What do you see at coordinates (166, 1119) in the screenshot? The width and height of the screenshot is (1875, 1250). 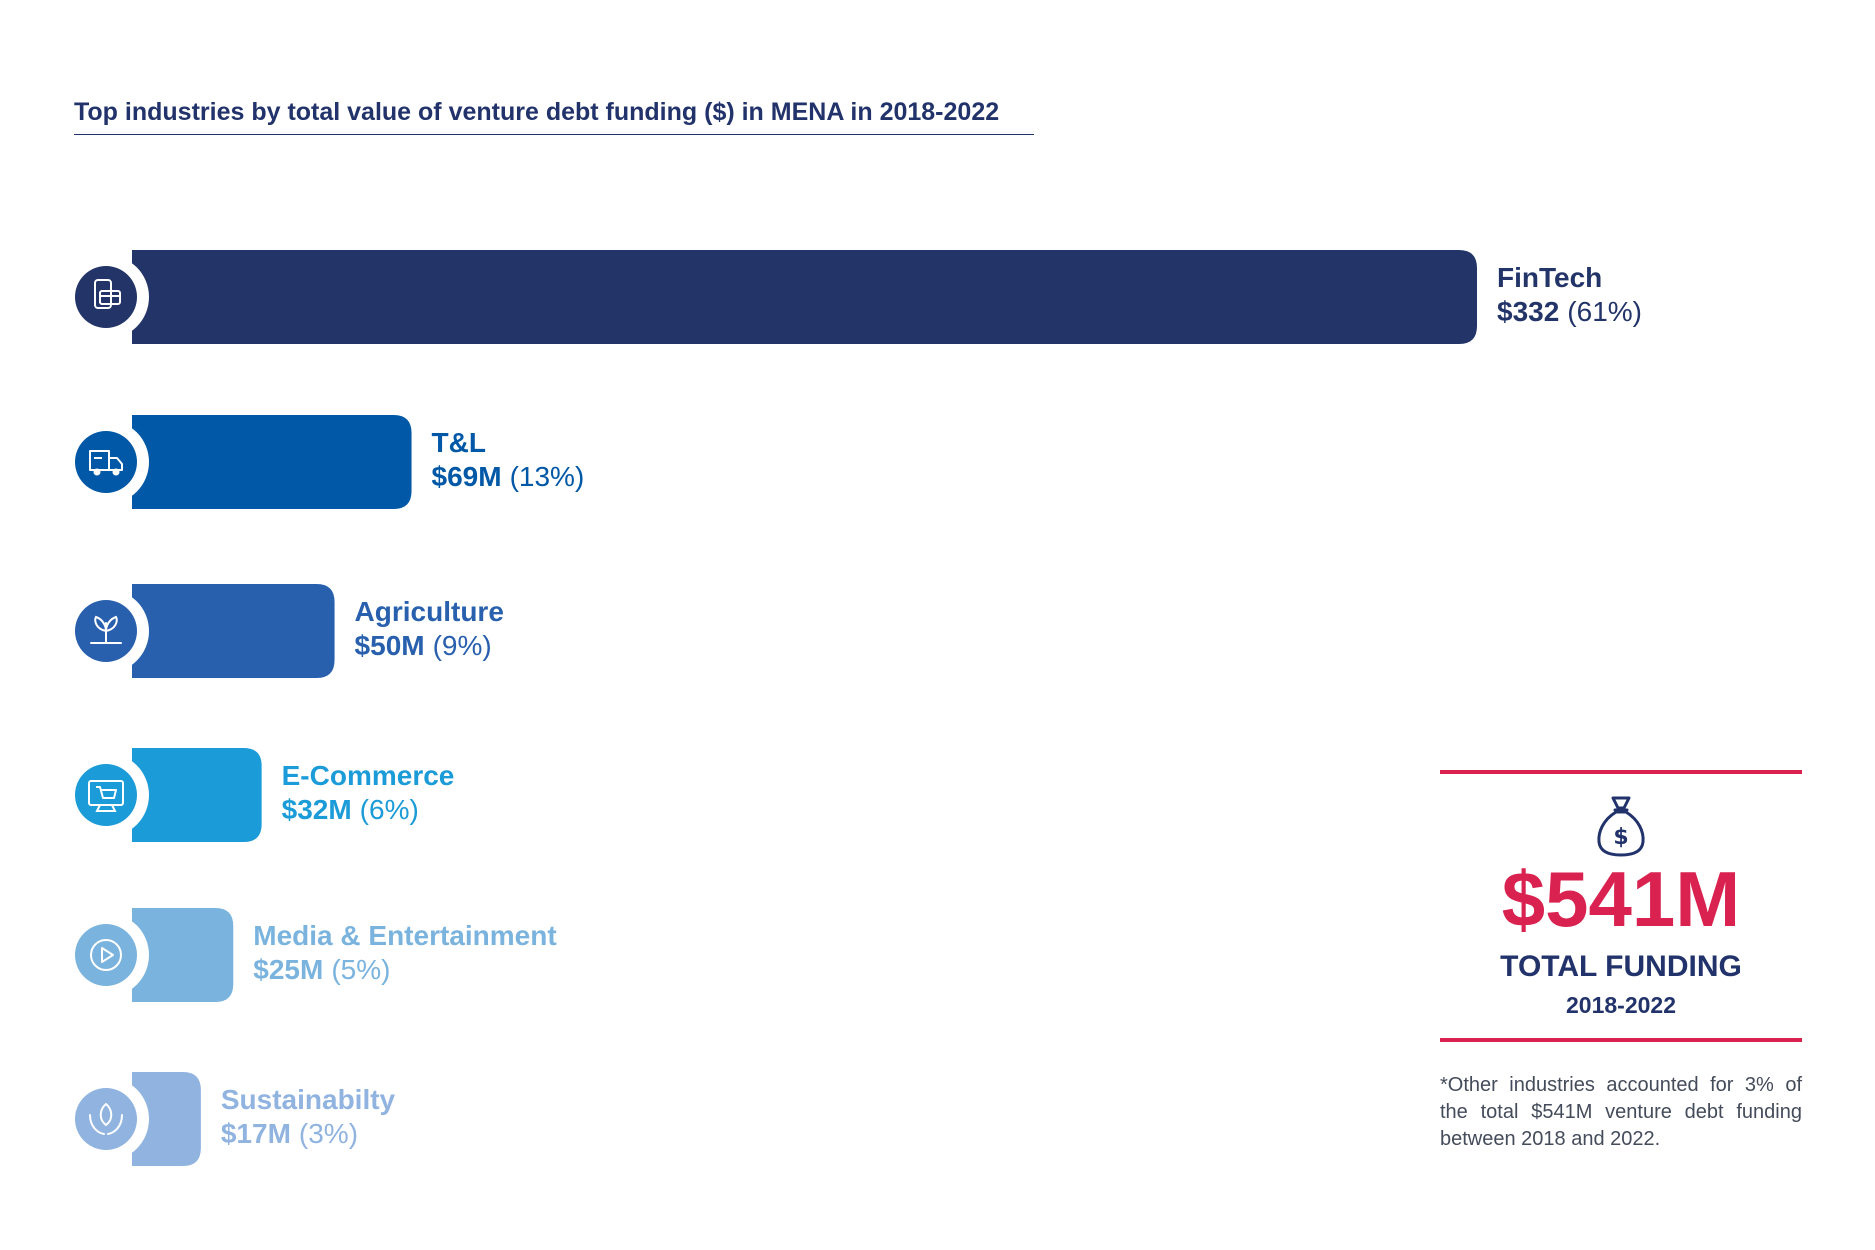 I see `bar-sustainabilty` at bounding box center [166, 1119].